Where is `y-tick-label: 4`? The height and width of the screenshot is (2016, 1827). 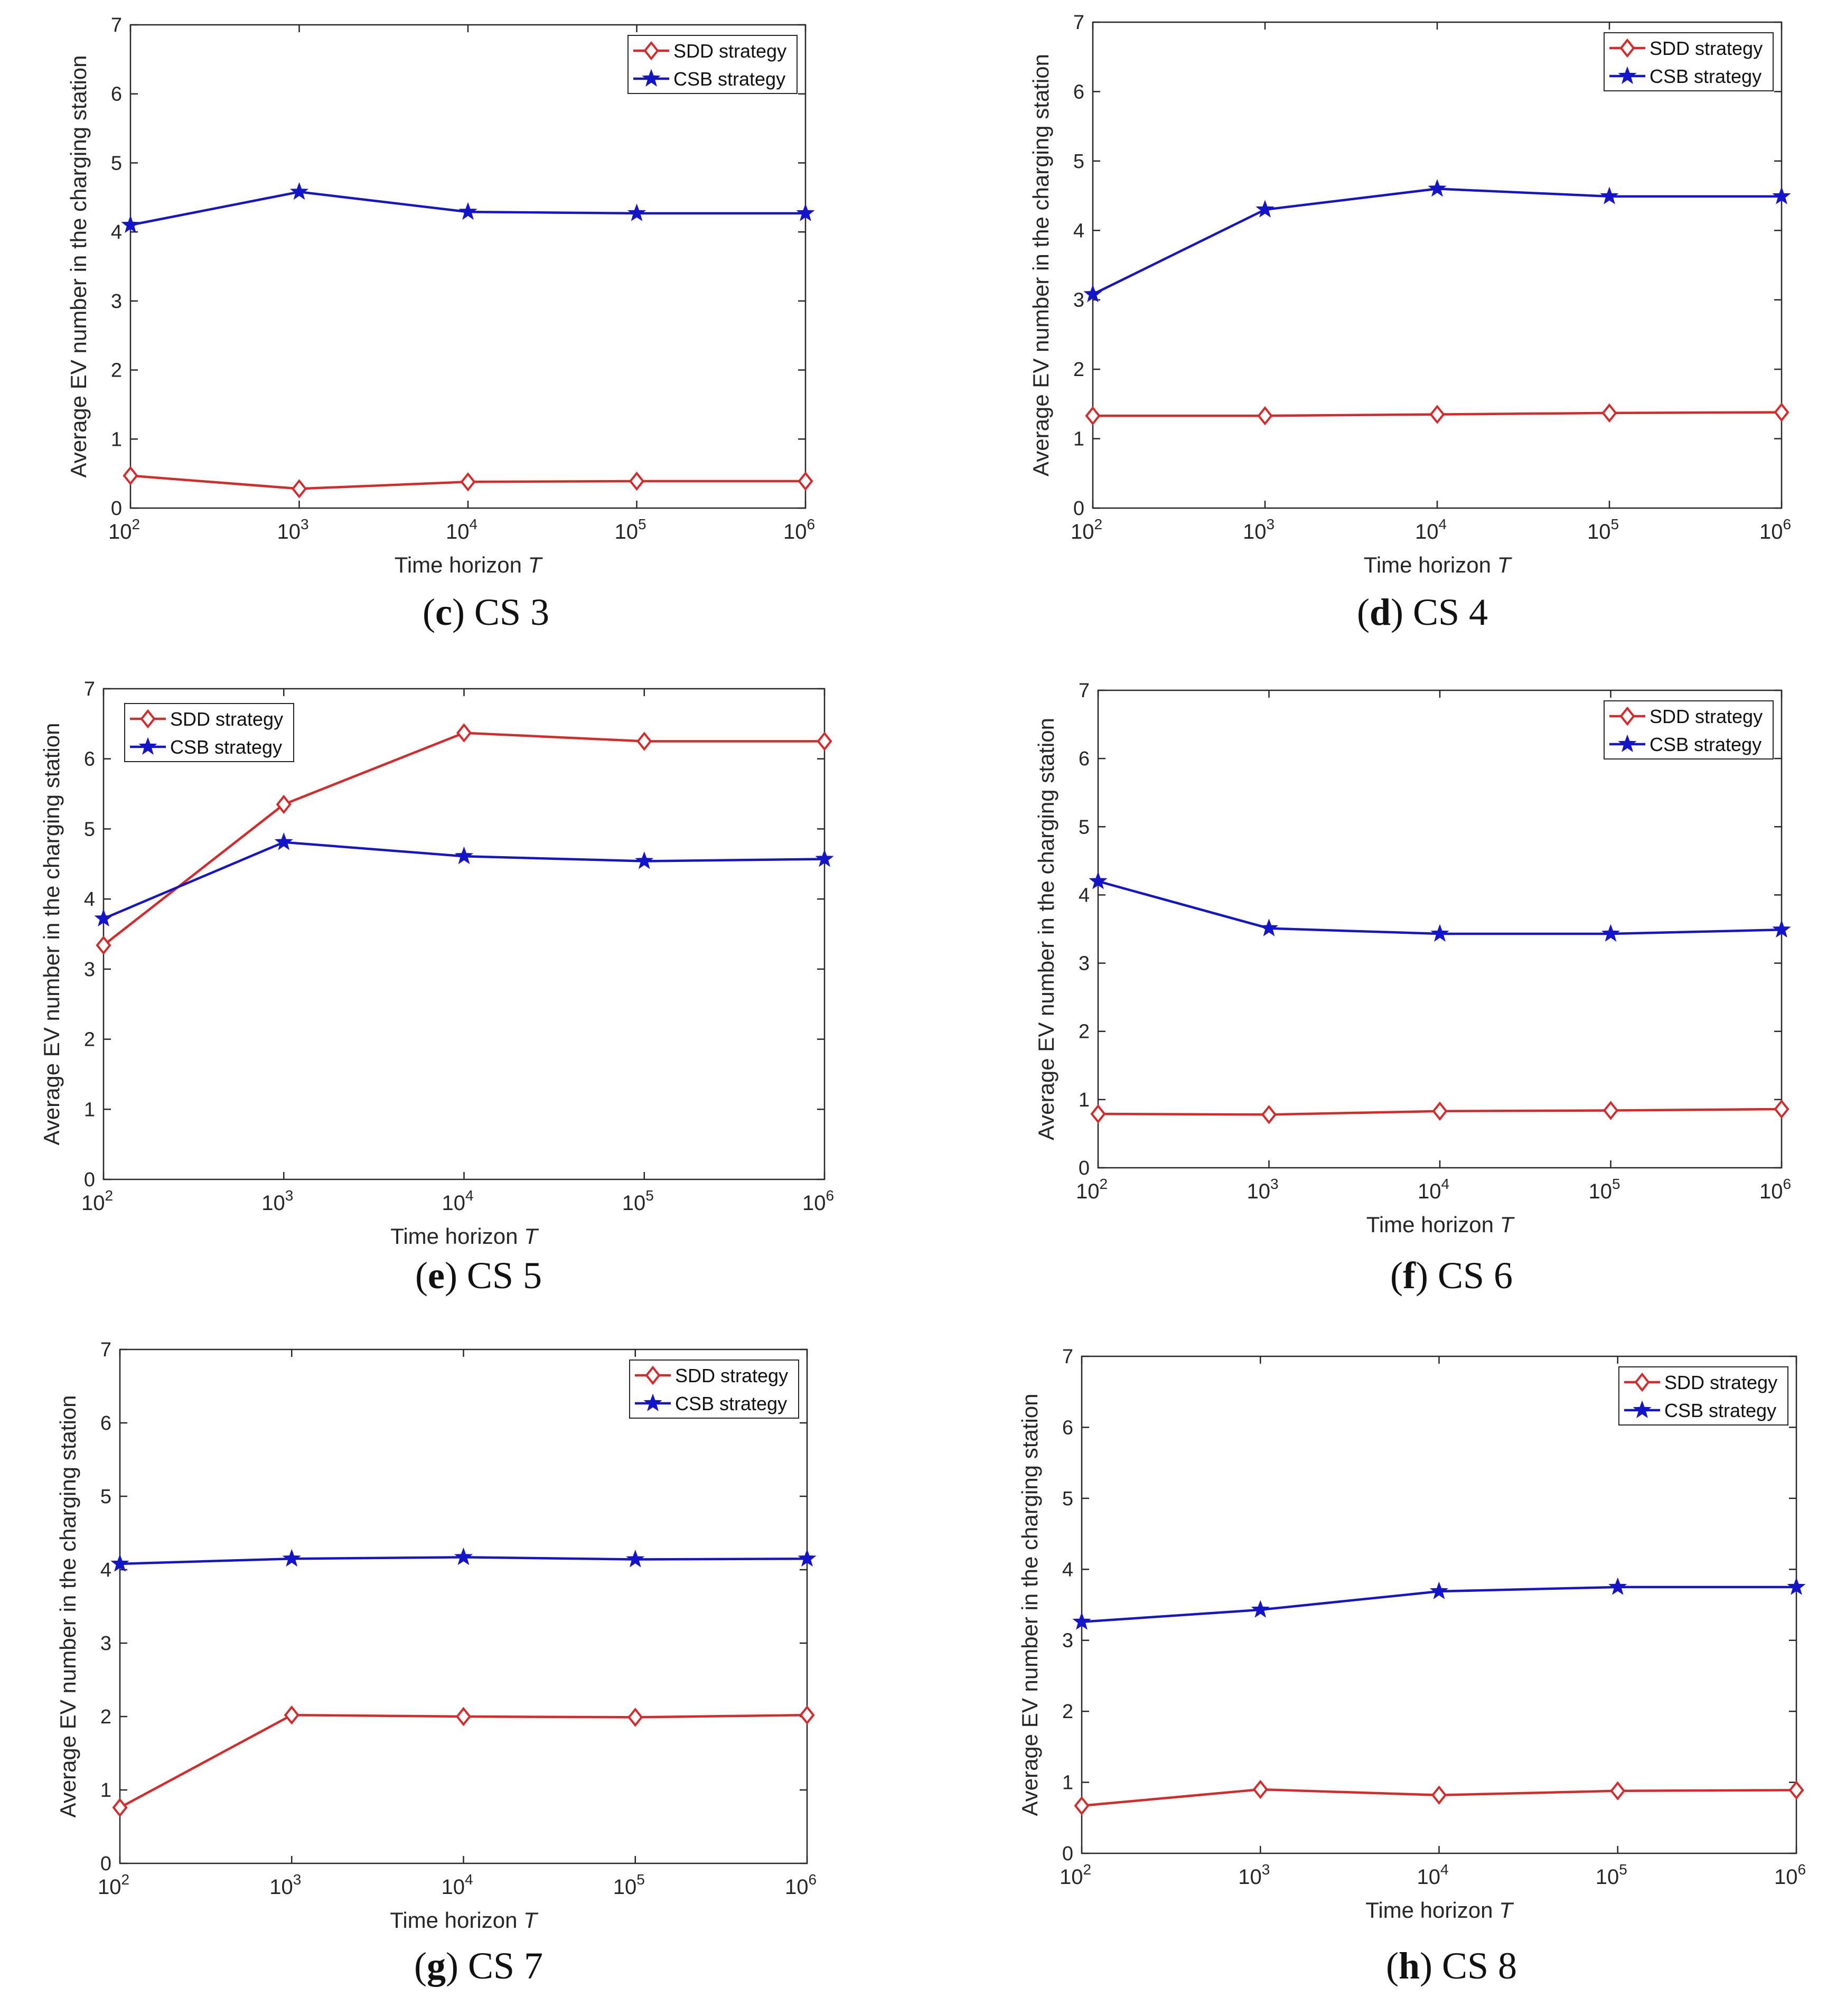 y-tick-label: 4 is located at coordinates (89, 899).